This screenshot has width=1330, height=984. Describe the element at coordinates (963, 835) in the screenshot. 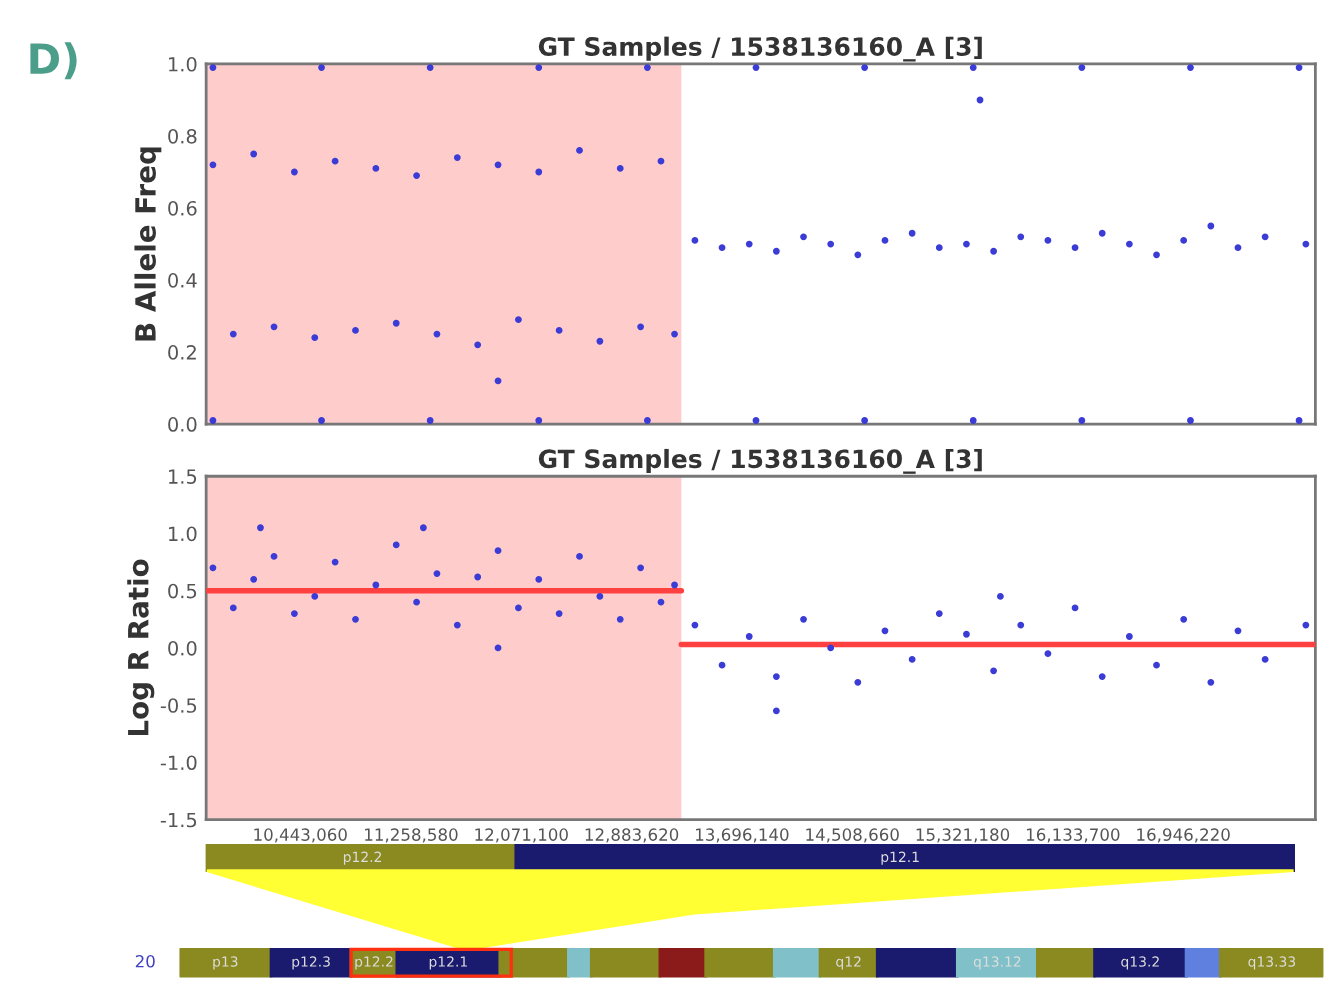

I see `x-tick-label: 15,321,180` at that location.